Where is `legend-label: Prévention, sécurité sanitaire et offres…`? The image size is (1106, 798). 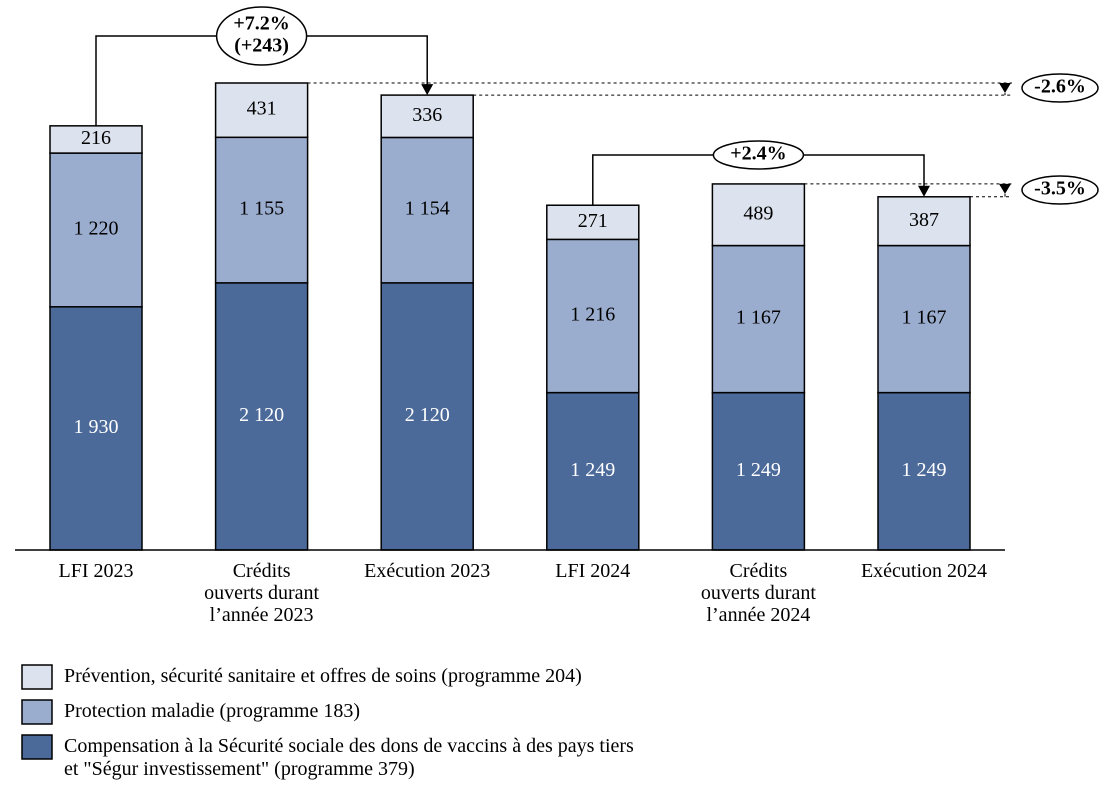 legend-label: Prévention, sécurité sanitaire et offres… is located at coordinates (323, 676).